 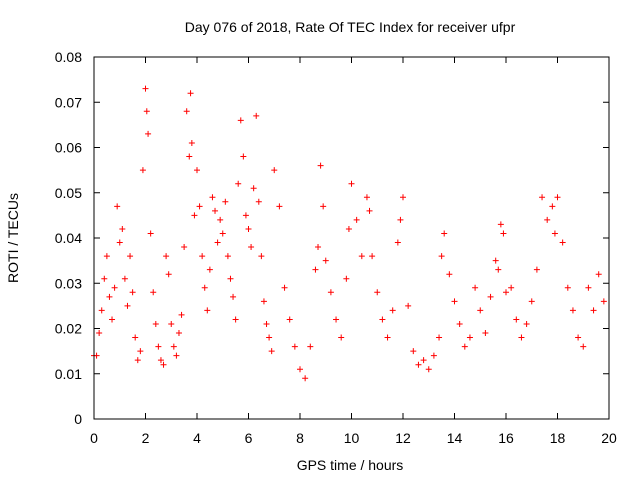 What do you see at coordinates (13, 238) in the screenshot?
I see `y-axis-label: ROTI / TECUs` at bounding box center [13, 238].